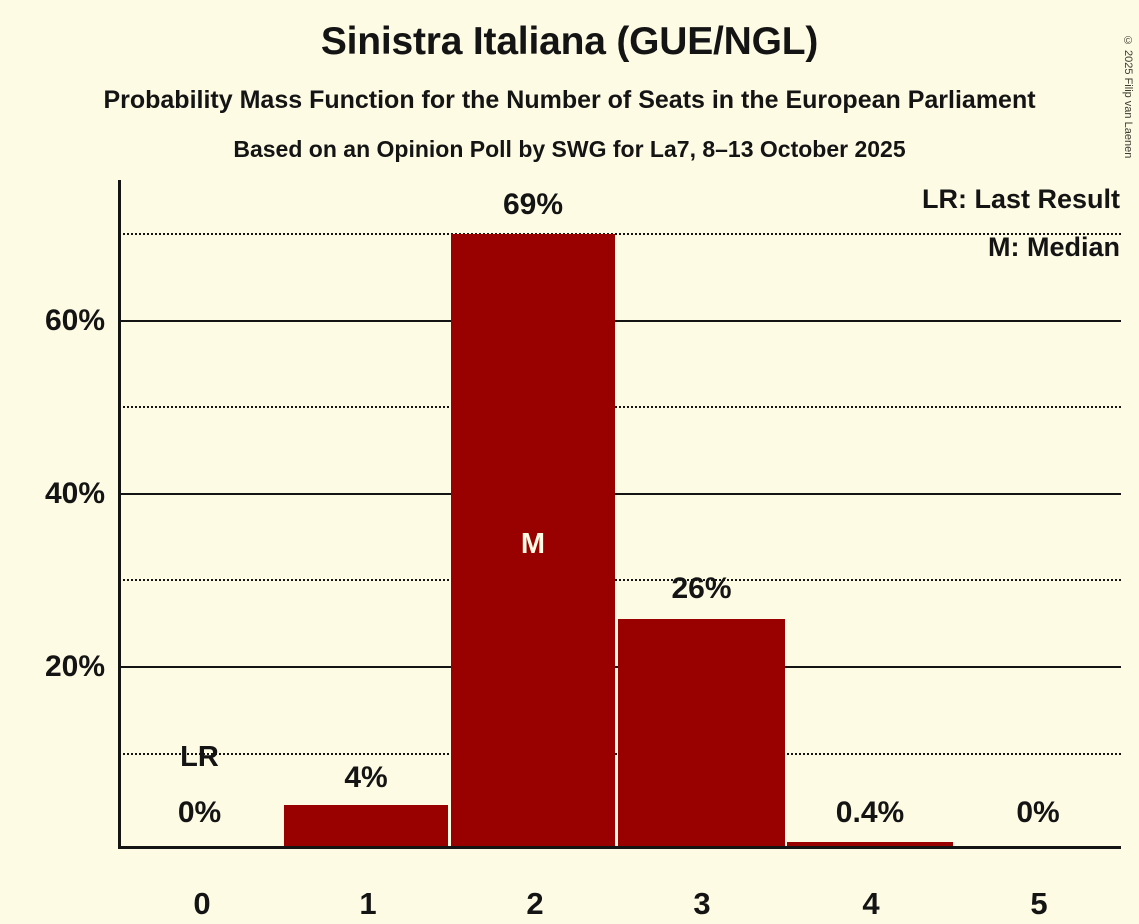 Image resolution: width=1139 pixels, height=924 pixels. What do you see at coordinates (74, 666) in the screenshot?
I see `y-tick-label-20: 20%` at bounding box center [74, 666].